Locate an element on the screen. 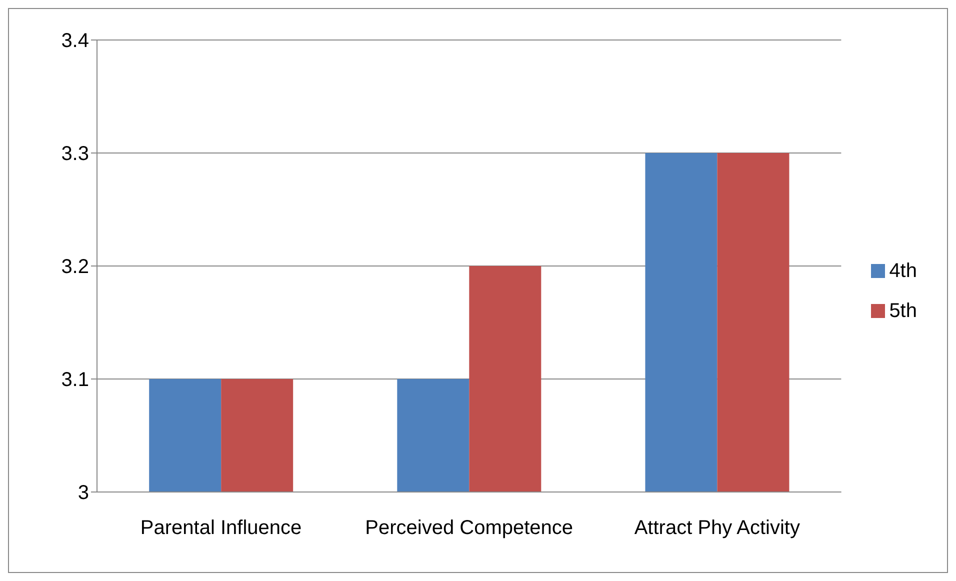 The width and height of the screenshot is (956, 581). y-tick-label: 3.1 is located at coordinates (75, 380).